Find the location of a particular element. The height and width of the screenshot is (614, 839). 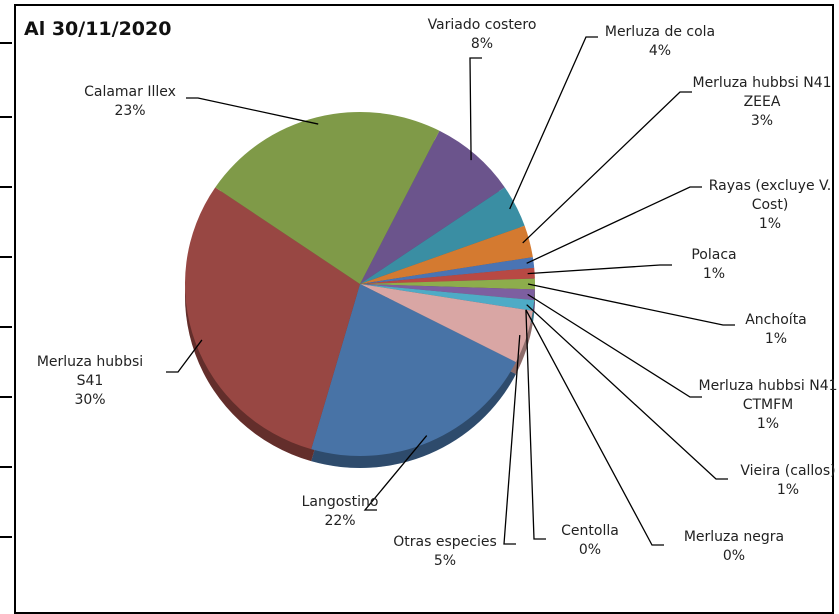

category-label: Calamar Illex is located at coordinates (130, 92).